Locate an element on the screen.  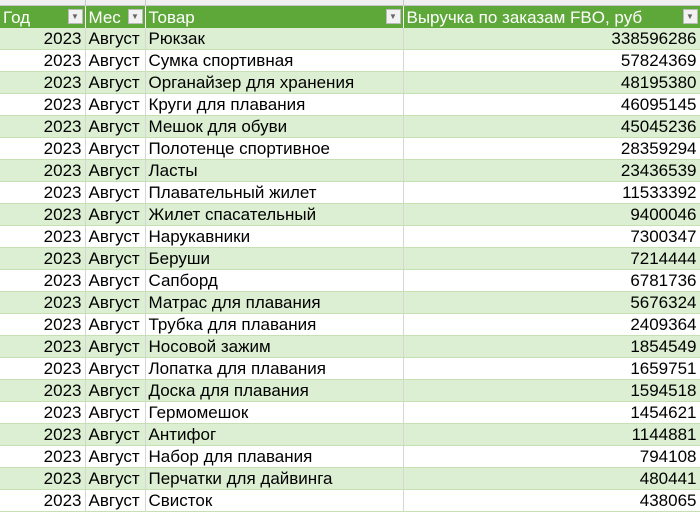
cell-product: Круги для плавания is located at coordinates (274, 105).